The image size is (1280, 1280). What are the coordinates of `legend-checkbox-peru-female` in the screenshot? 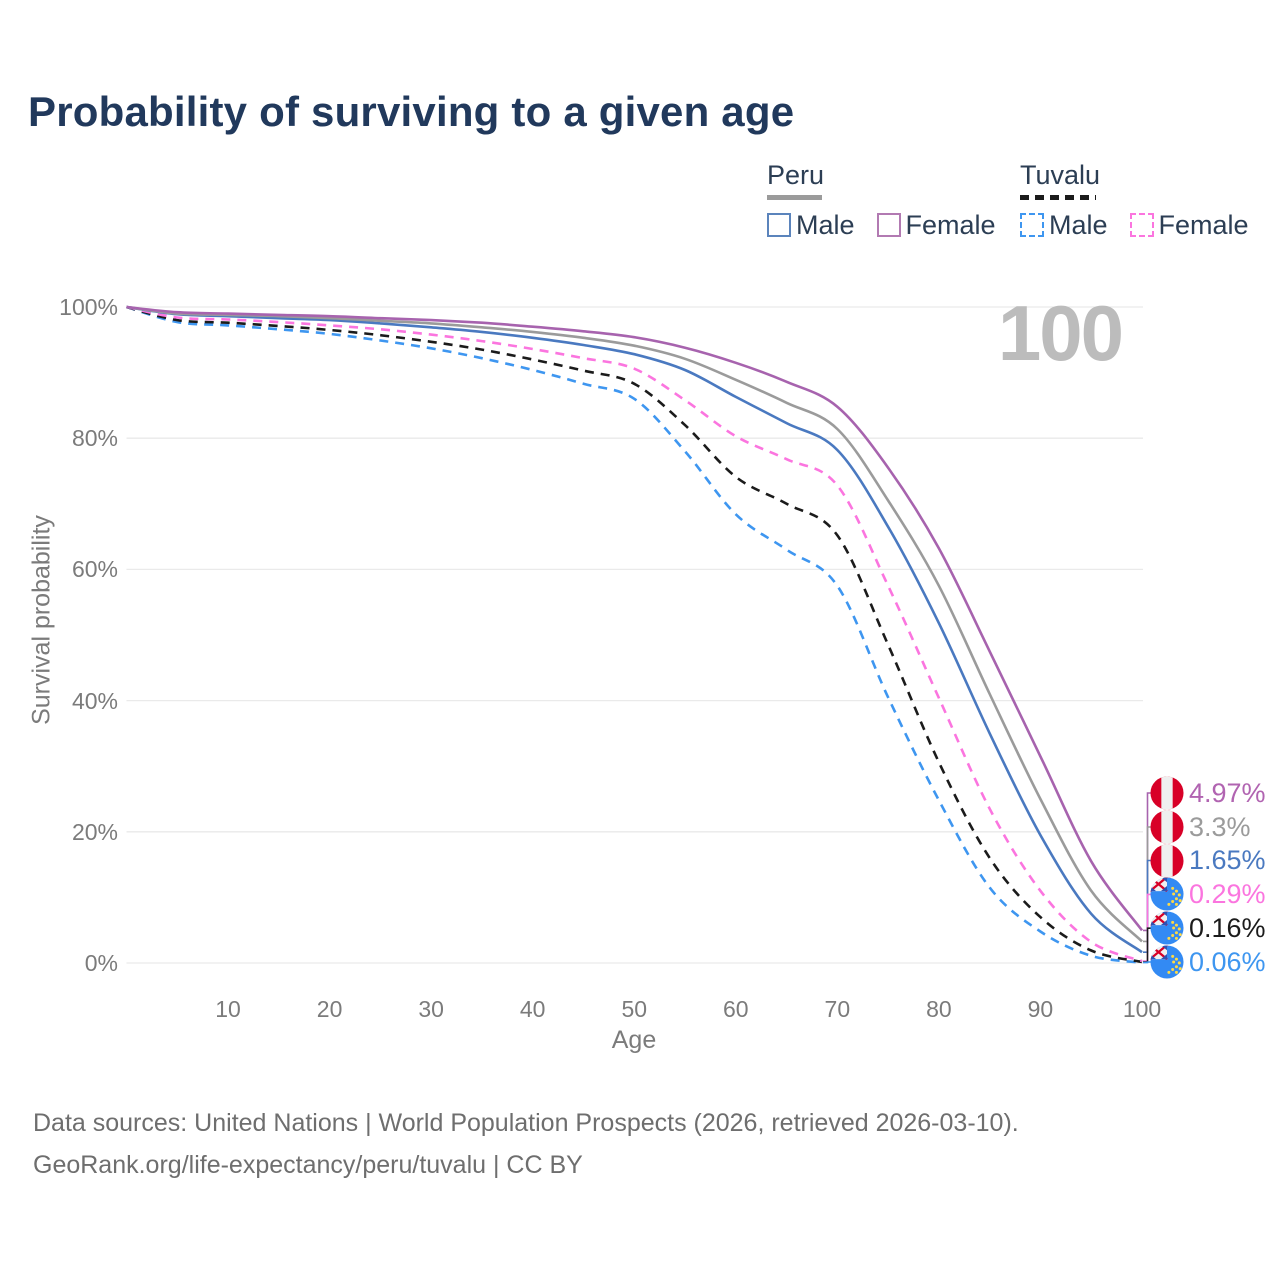 It's located at (888, 225).